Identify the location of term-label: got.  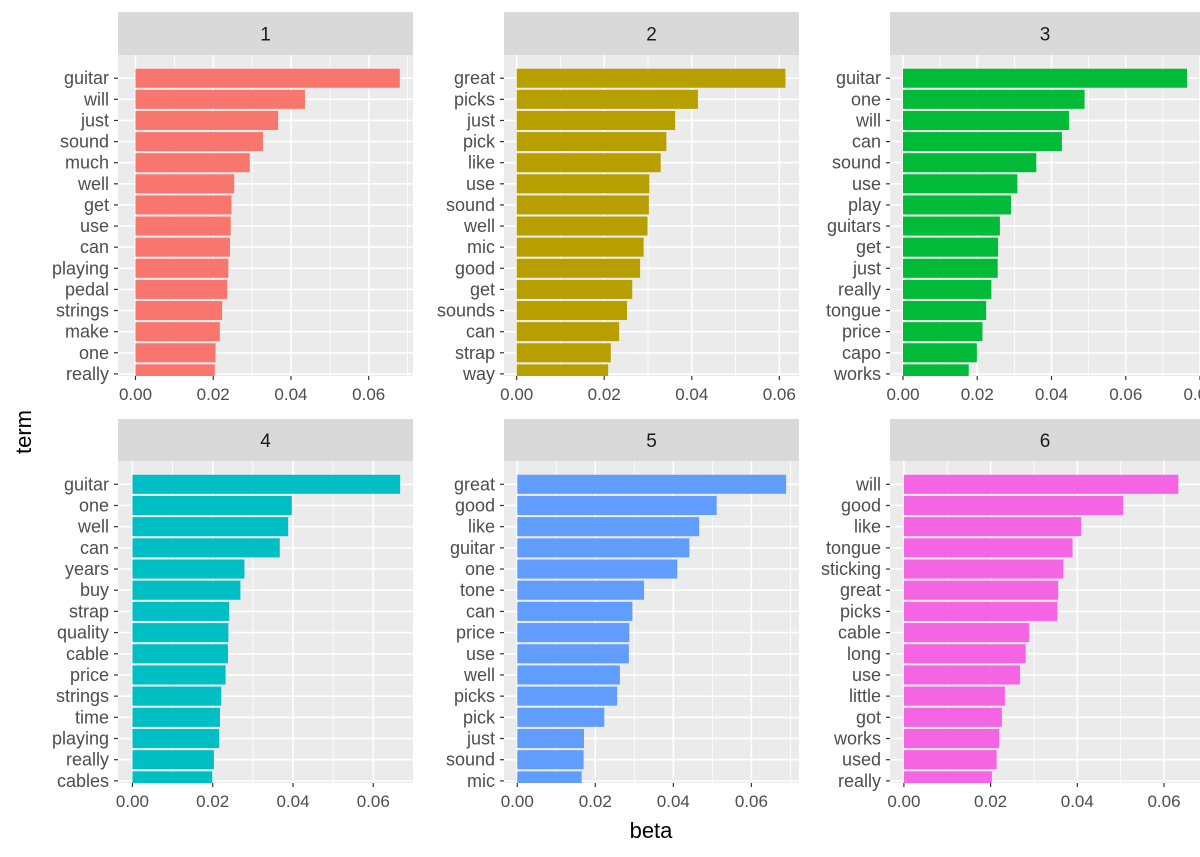
(868, 717).